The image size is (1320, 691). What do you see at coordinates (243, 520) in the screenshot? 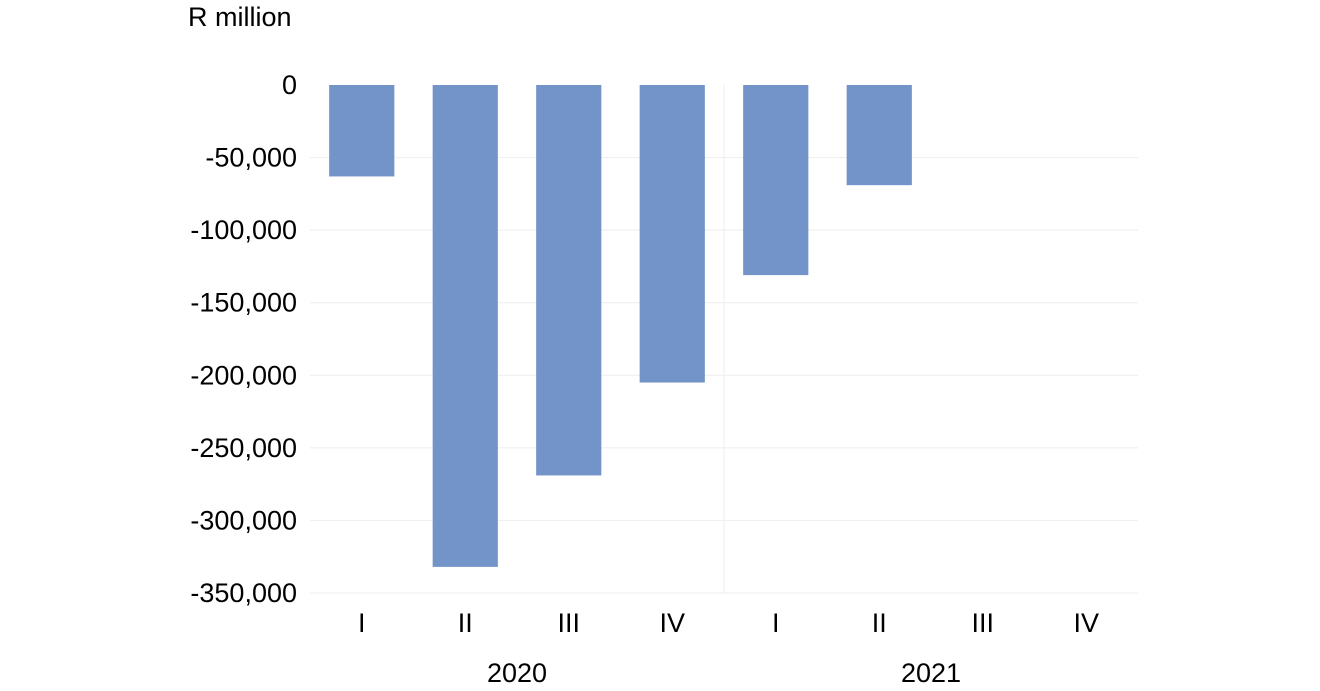
I see `y-tick-label: -300,000` at bounding box center [243, 520].